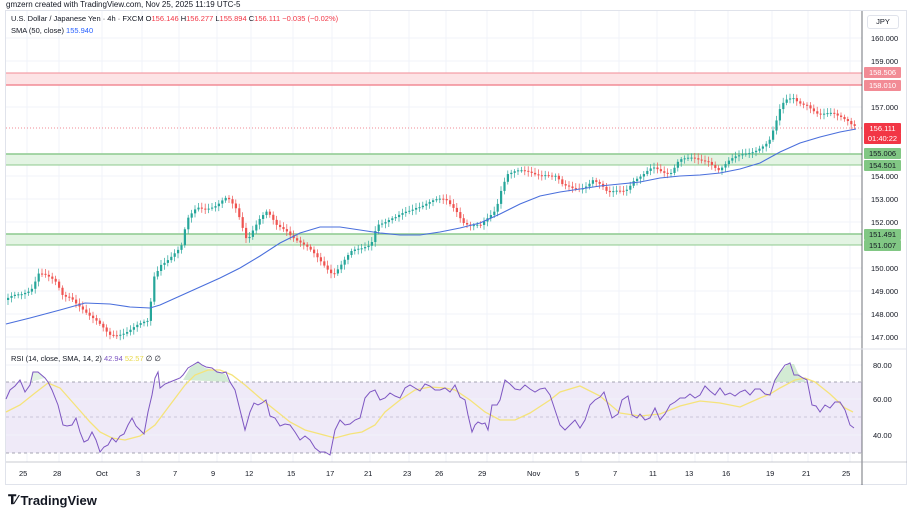 The width and height of the screenshot is (912, 513). I want to click on time-tick: 16, so click(726, 473).